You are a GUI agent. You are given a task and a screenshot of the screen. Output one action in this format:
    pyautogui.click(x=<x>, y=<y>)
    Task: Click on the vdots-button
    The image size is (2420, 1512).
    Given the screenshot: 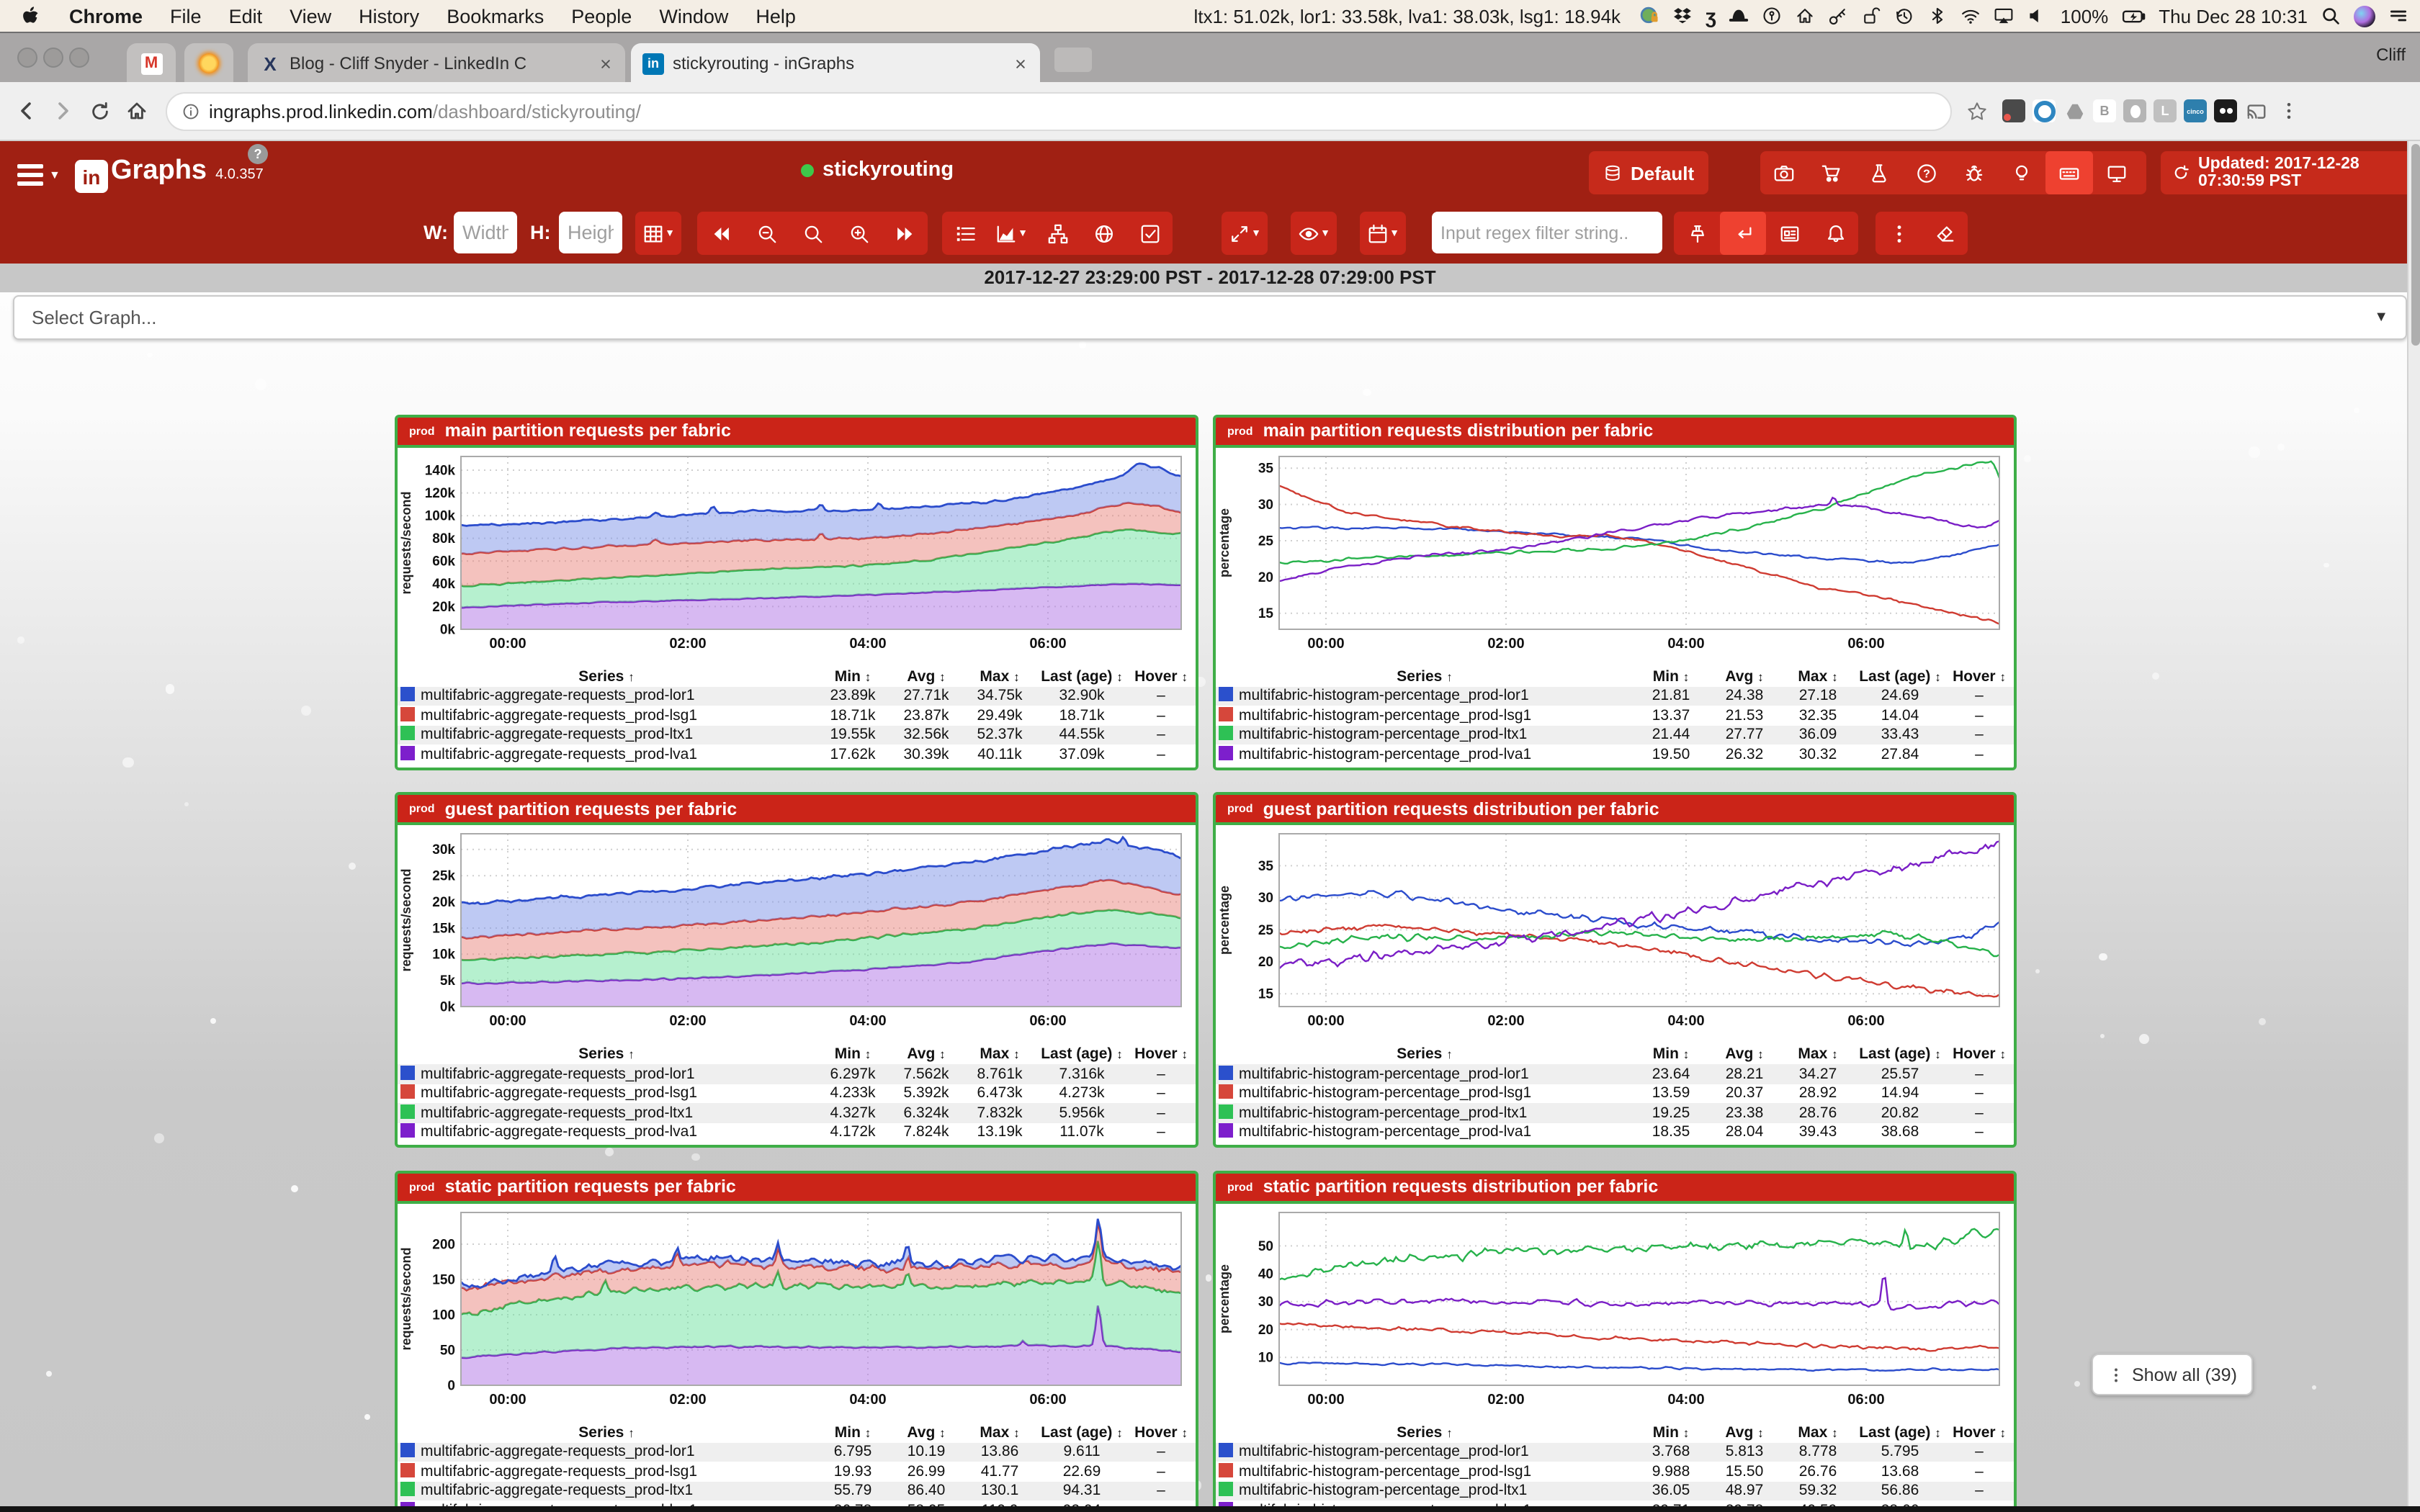 What is the action you would take?
    pyautogui.click(x=1899, y=233)
    